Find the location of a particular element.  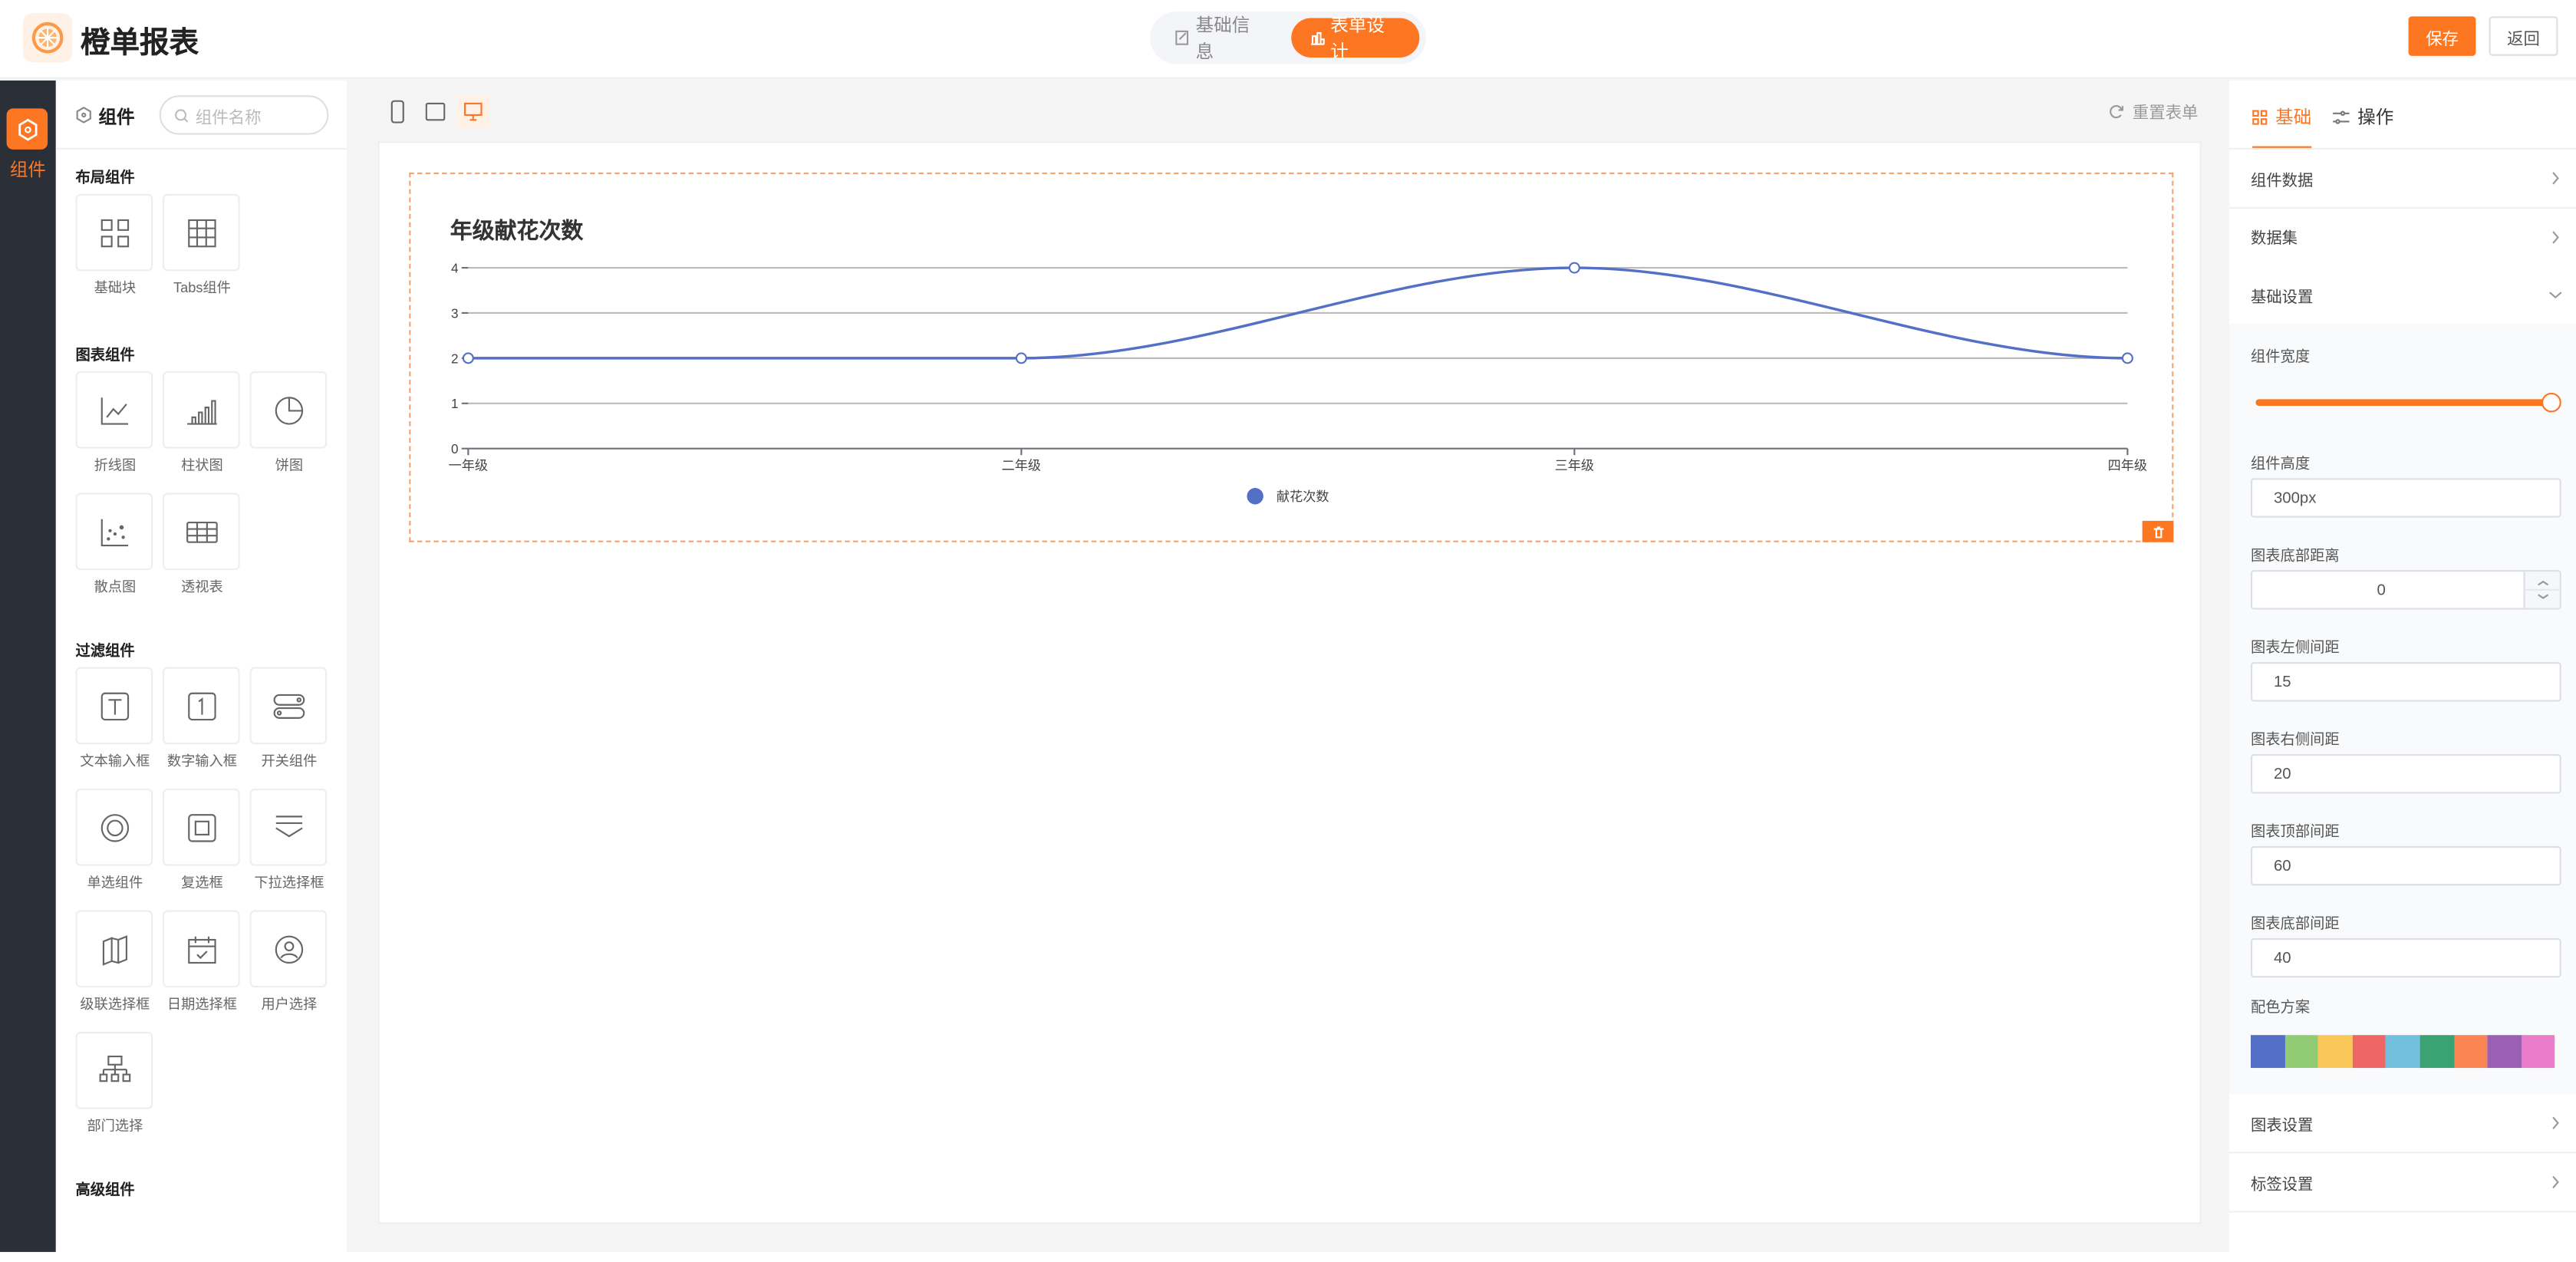

field-input: 20 is located at coordinates (2405, 774).